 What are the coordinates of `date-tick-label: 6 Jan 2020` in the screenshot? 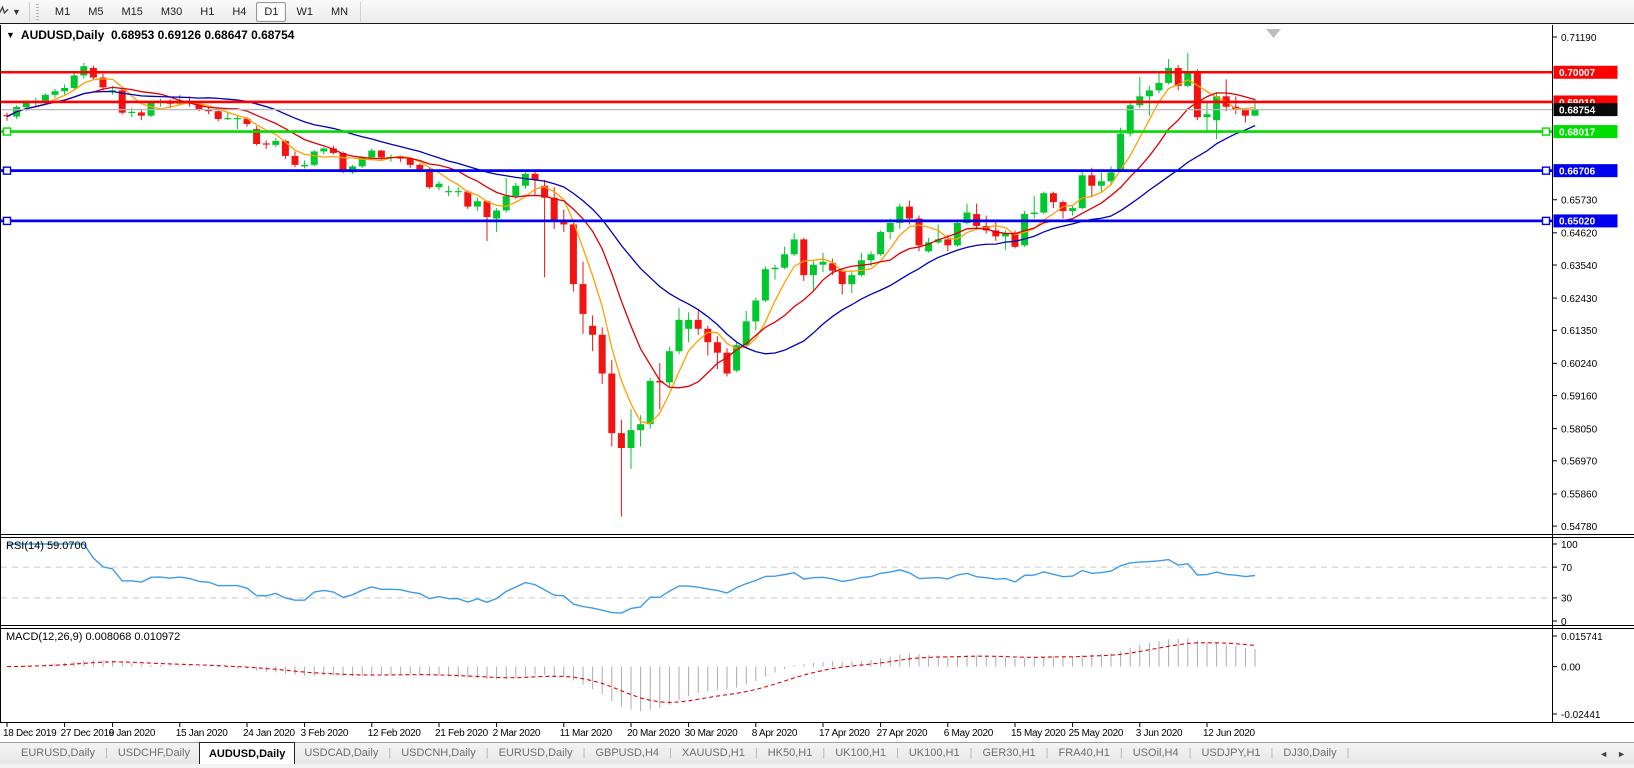 It's located at (132, 733).